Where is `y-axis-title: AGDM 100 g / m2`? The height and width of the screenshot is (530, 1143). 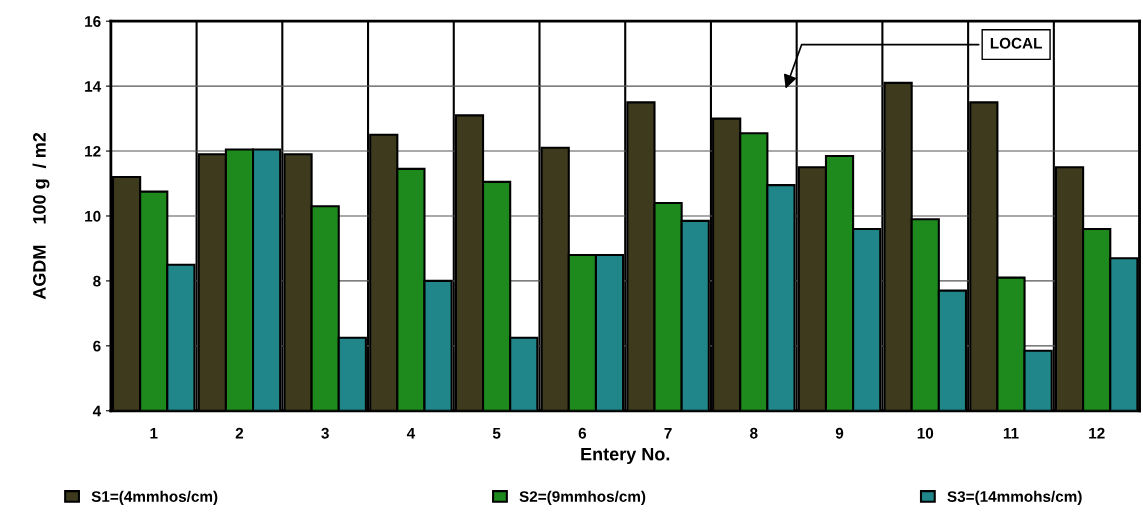
y-axis-title: AGDM 100 g / m2 is located at coordinates (41, 216).